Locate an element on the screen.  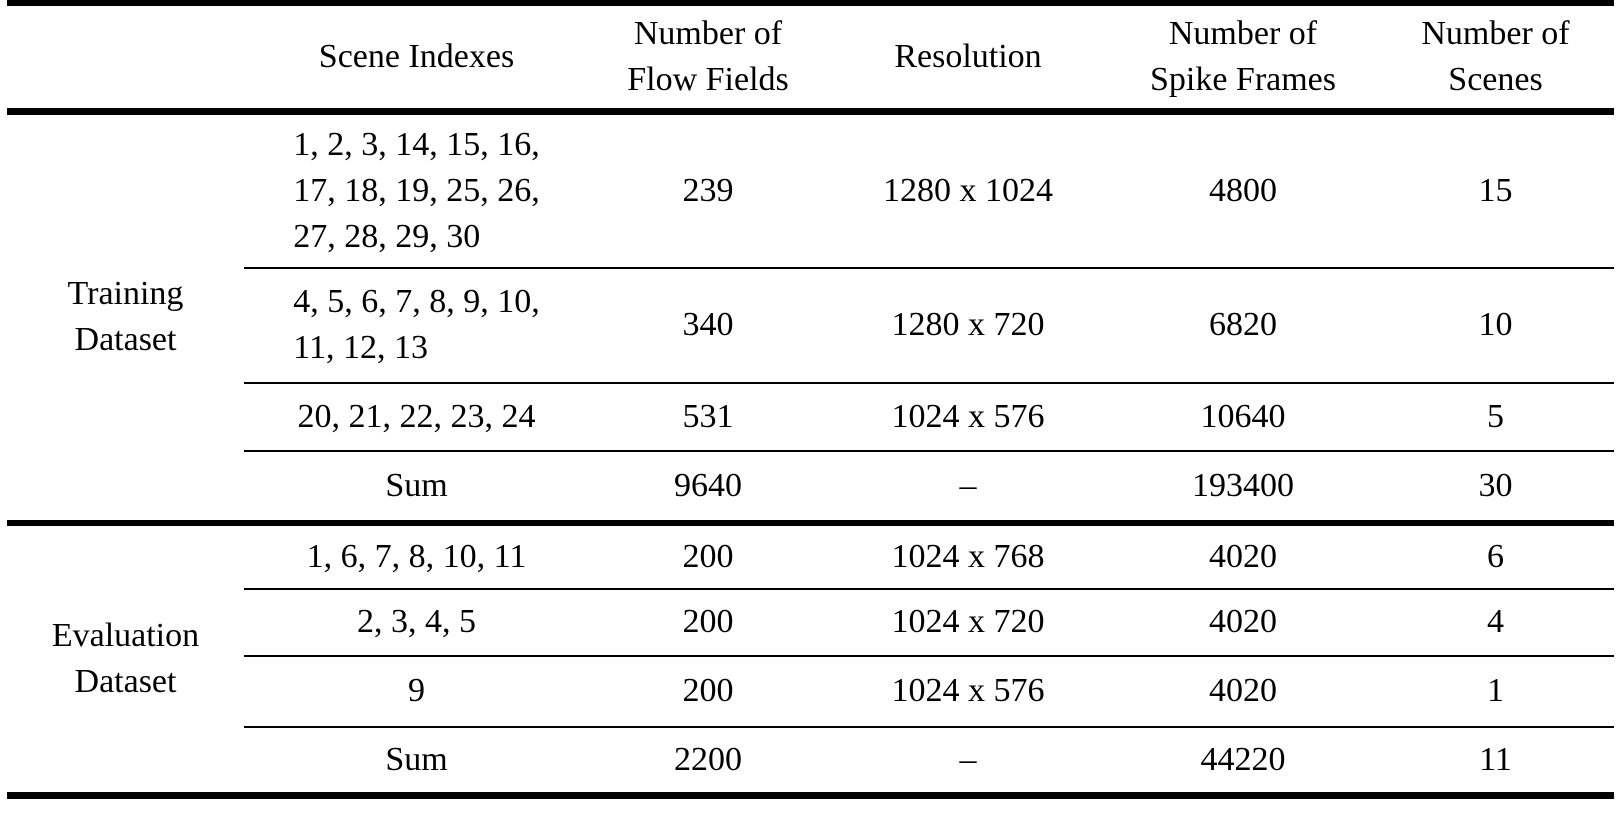
table-row-evaluation-3: 9 200 1024 x 576 4020 1 is located at coordinates (810, 690).